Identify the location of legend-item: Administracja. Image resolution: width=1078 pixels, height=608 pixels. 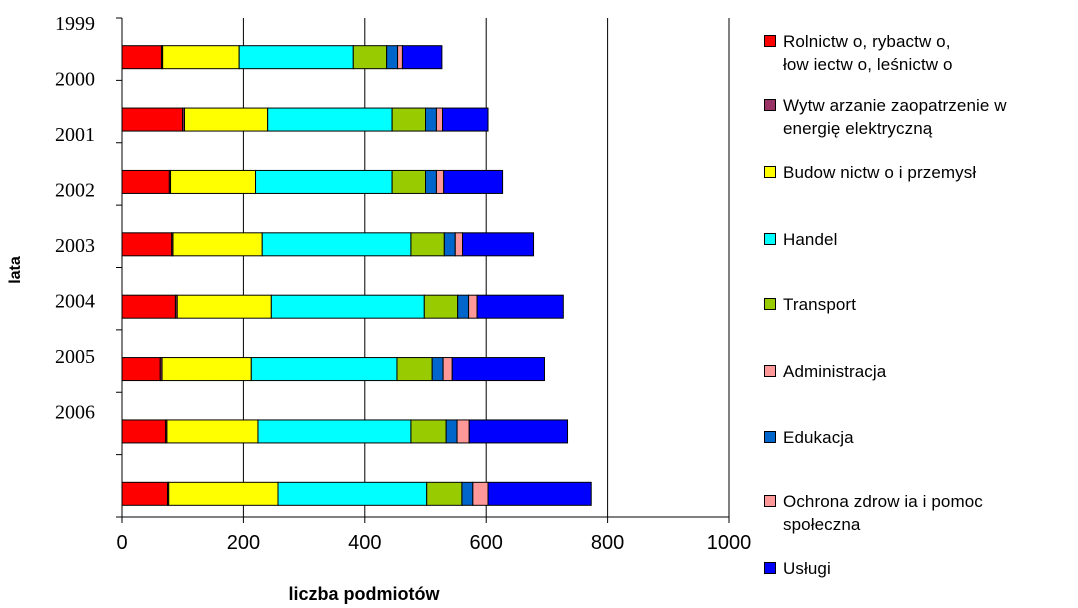
(825, 371).